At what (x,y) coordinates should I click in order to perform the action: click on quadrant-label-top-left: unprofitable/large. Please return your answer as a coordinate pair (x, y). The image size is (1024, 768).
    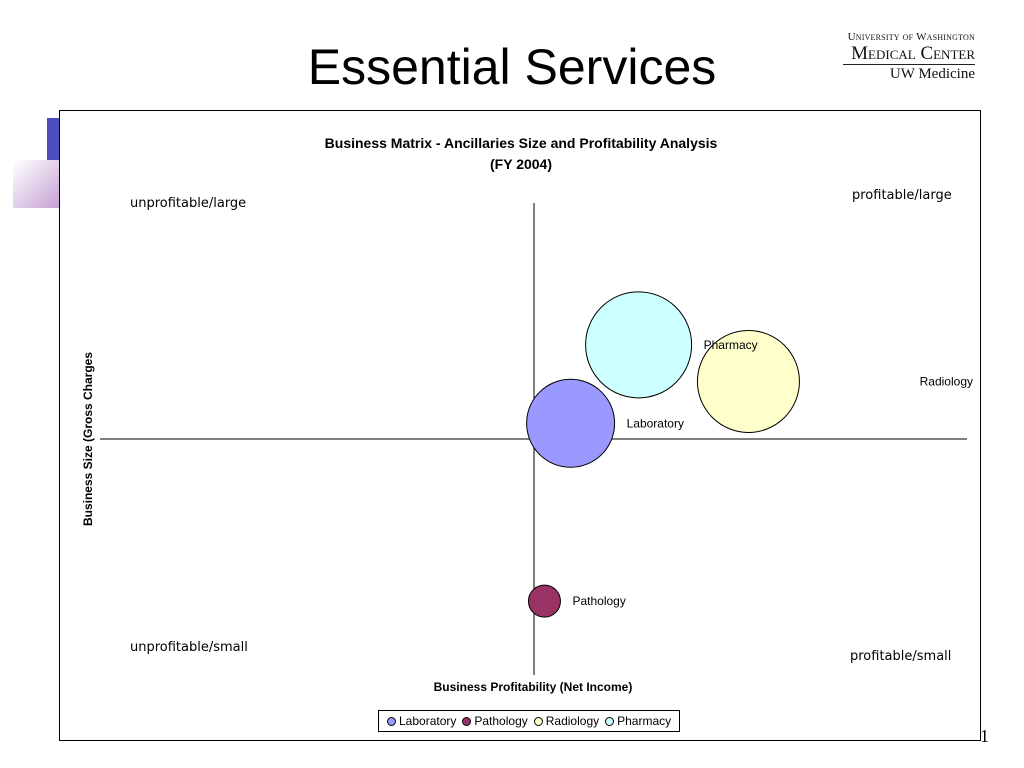
    Looking at the image, I should click on (188, 203).